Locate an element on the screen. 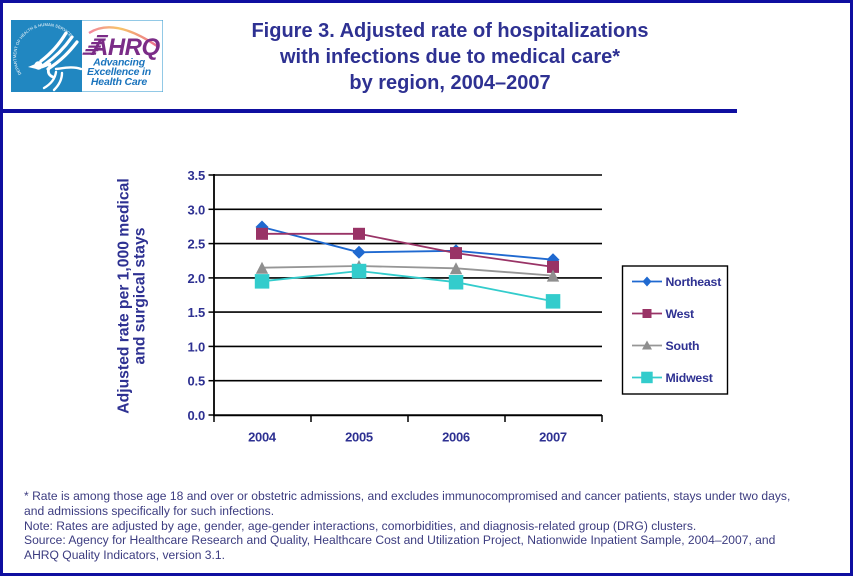  svg-text: South is located at coordinates (683, 346).